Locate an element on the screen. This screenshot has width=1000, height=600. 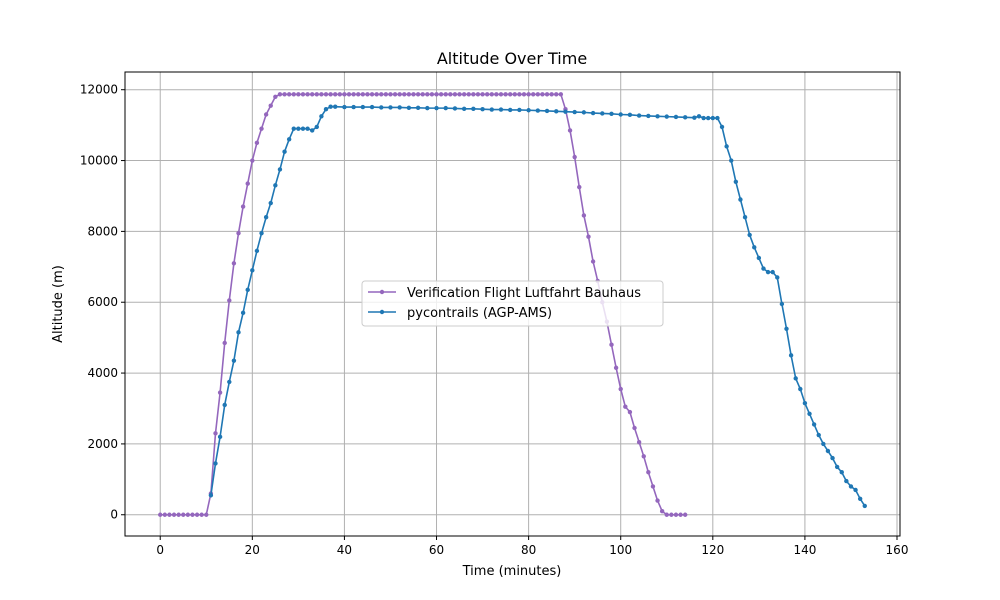
y-tick-label: 10000 is located at coordinates (99, 161).